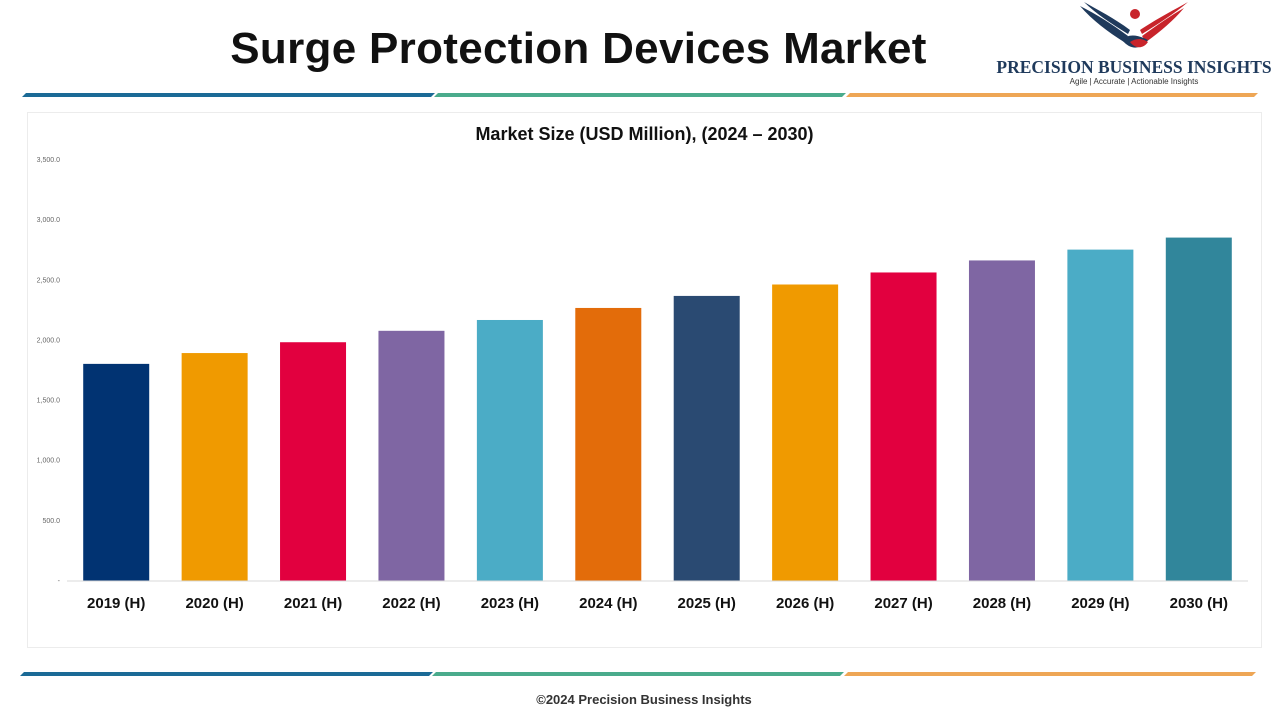 This screenshot has height=720, width=1280. What do you see at coordinates (313, 603) in the screenshot?
I see `x-tick-label: 2021 (H)` at bounding box center [313, 603].